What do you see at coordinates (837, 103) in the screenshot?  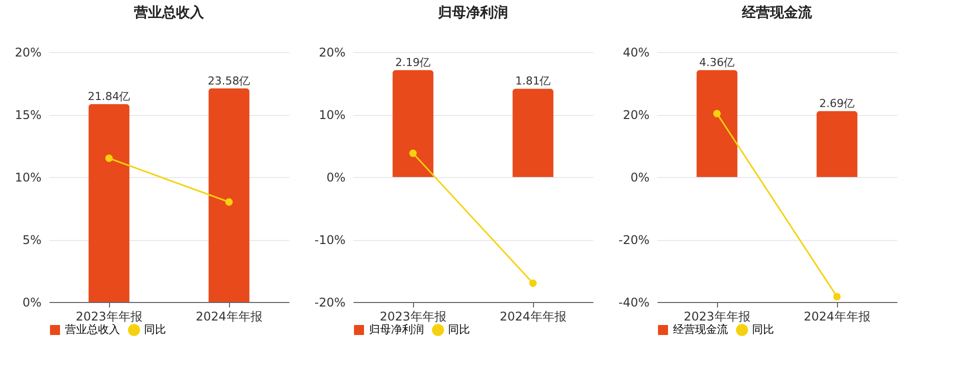 I see `data-label: 2.69亿` at bounding box center [837, 103].